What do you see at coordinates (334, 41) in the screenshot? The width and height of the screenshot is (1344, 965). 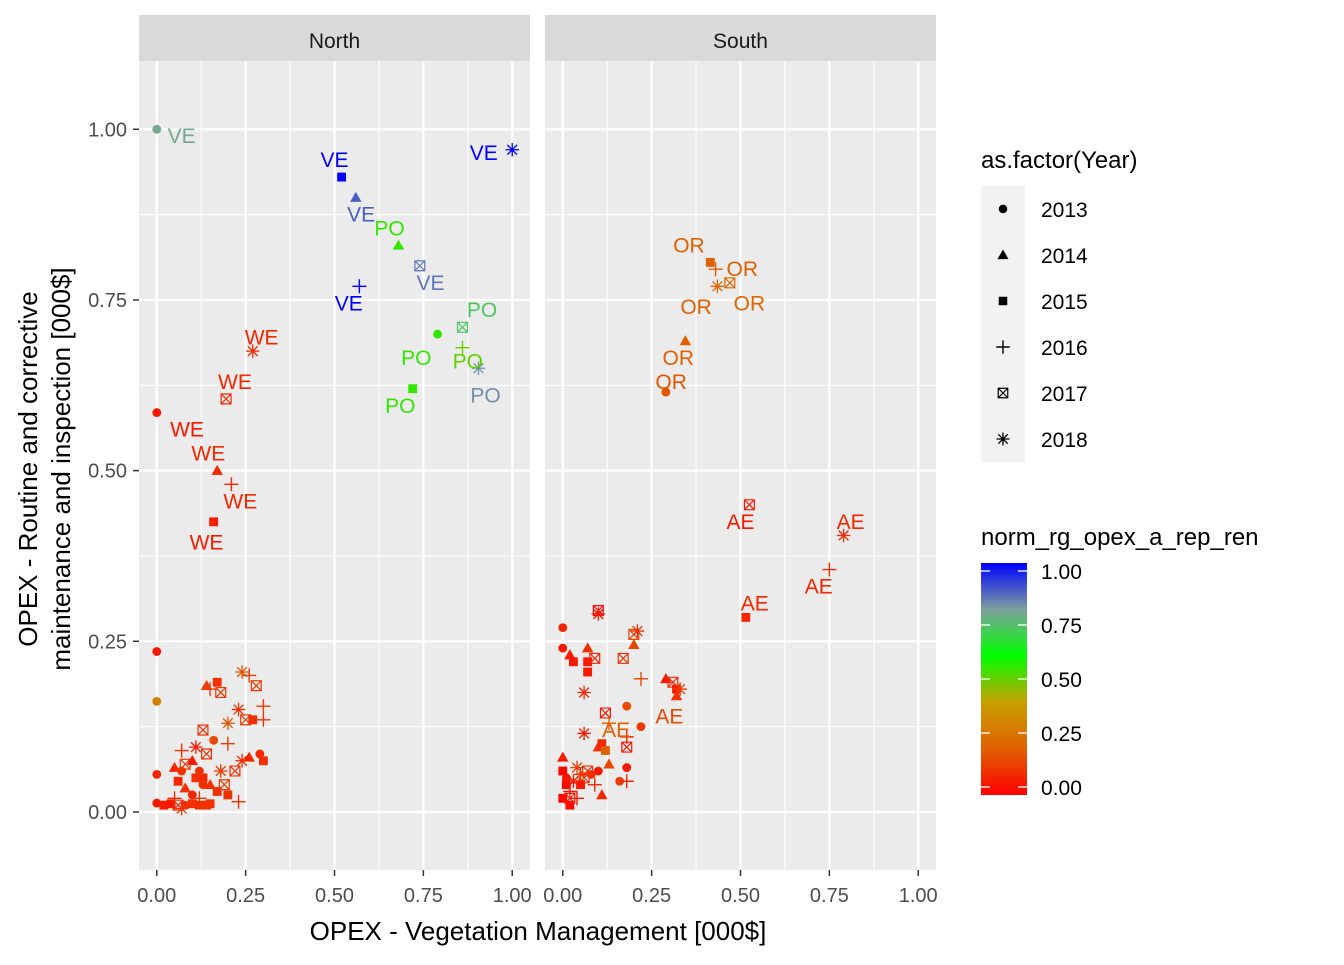 I see `facet-strip-label: North` at bounding box center [334, 41].